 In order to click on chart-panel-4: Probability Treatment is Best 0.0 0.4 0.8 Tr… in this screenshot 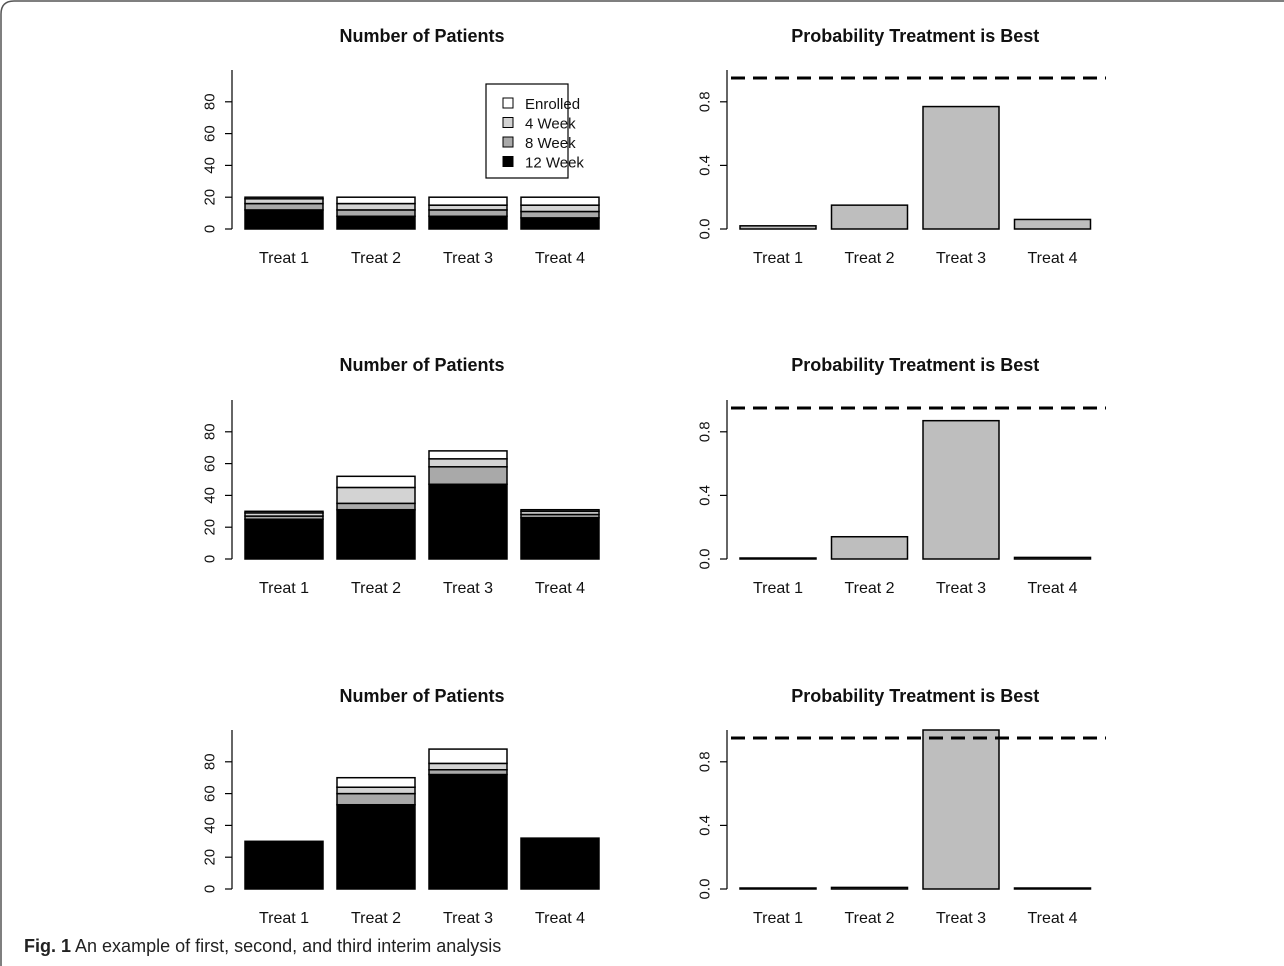, I will do `click(901, 476)`.